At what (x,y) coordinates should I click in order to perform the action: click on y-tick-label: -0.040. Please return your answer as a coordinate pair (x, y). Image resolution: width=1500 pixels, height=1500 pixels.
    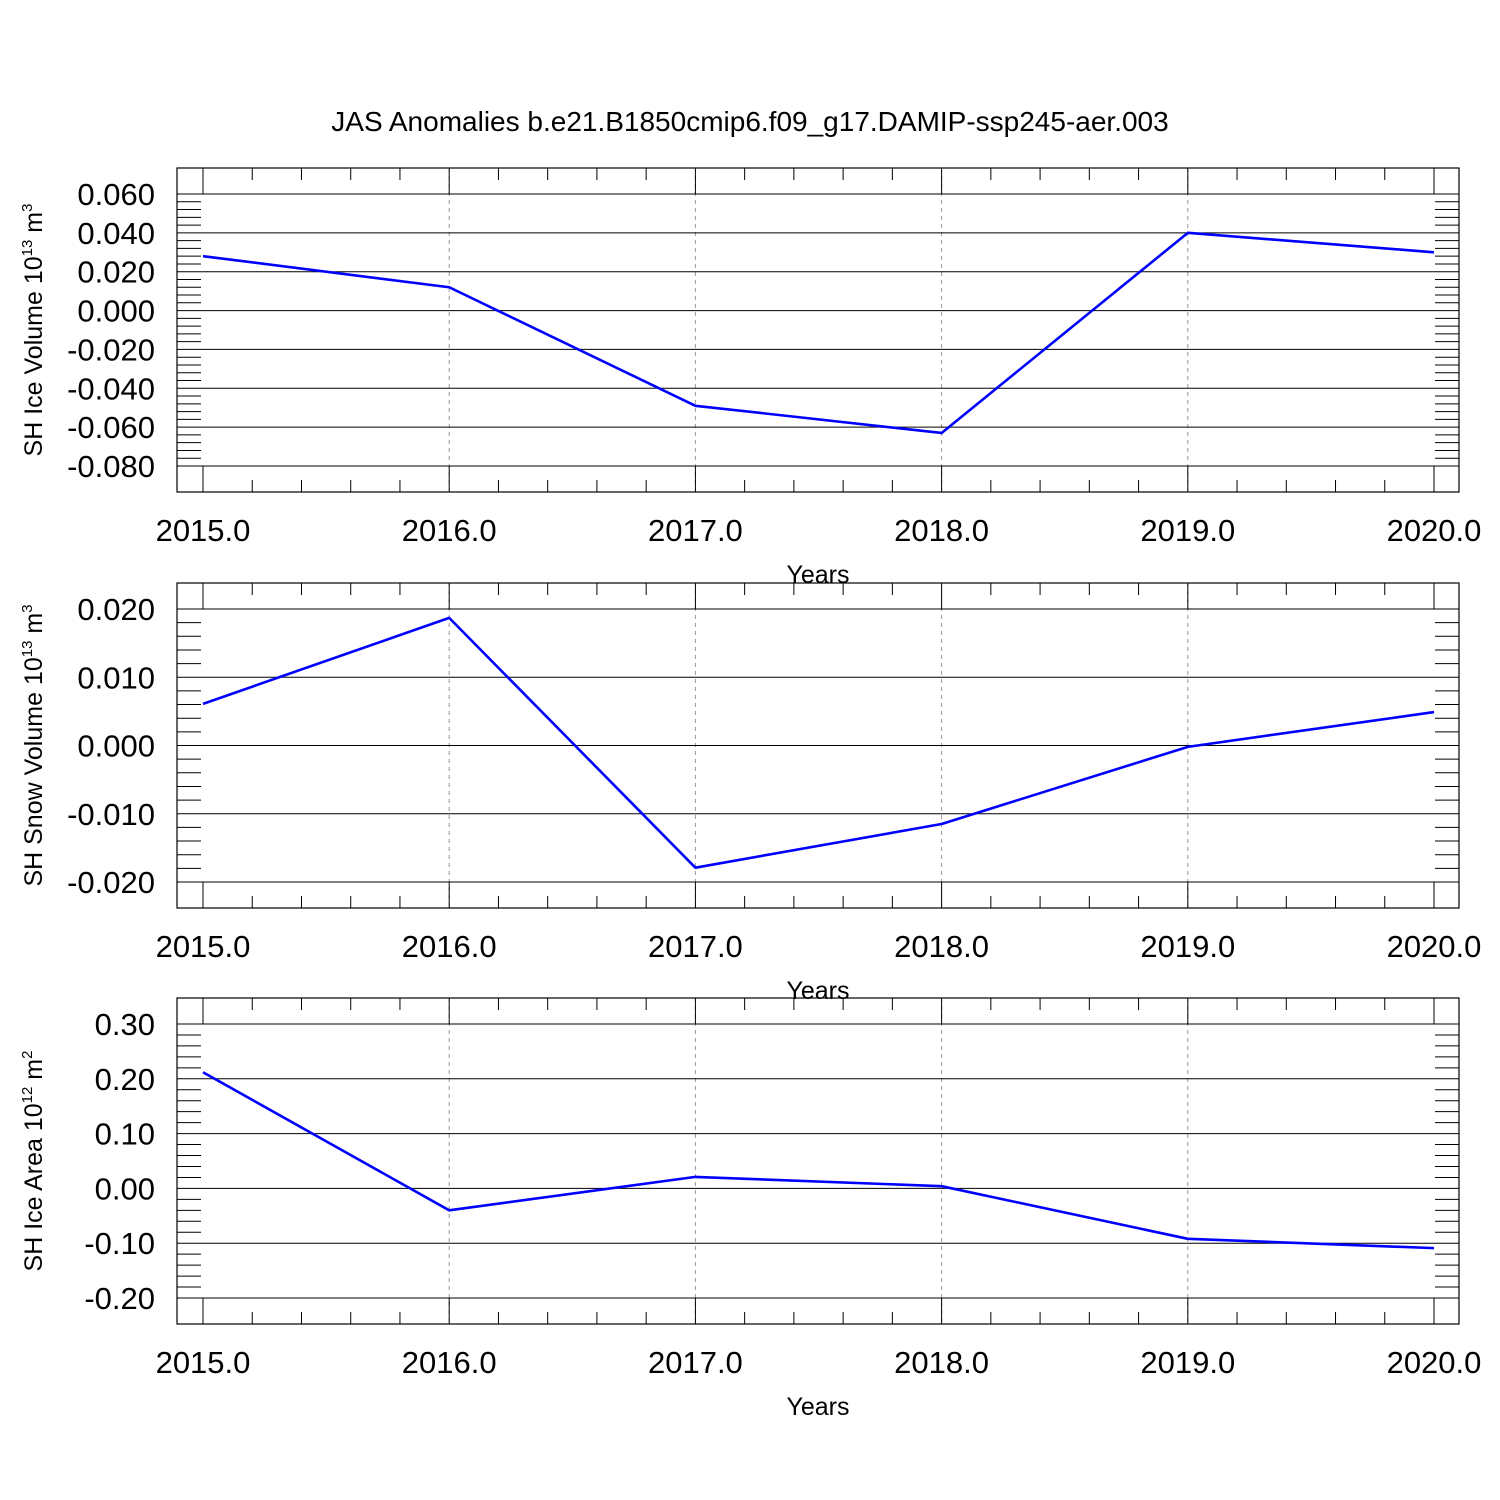
    Looking at the image, I should click on (111, 388).